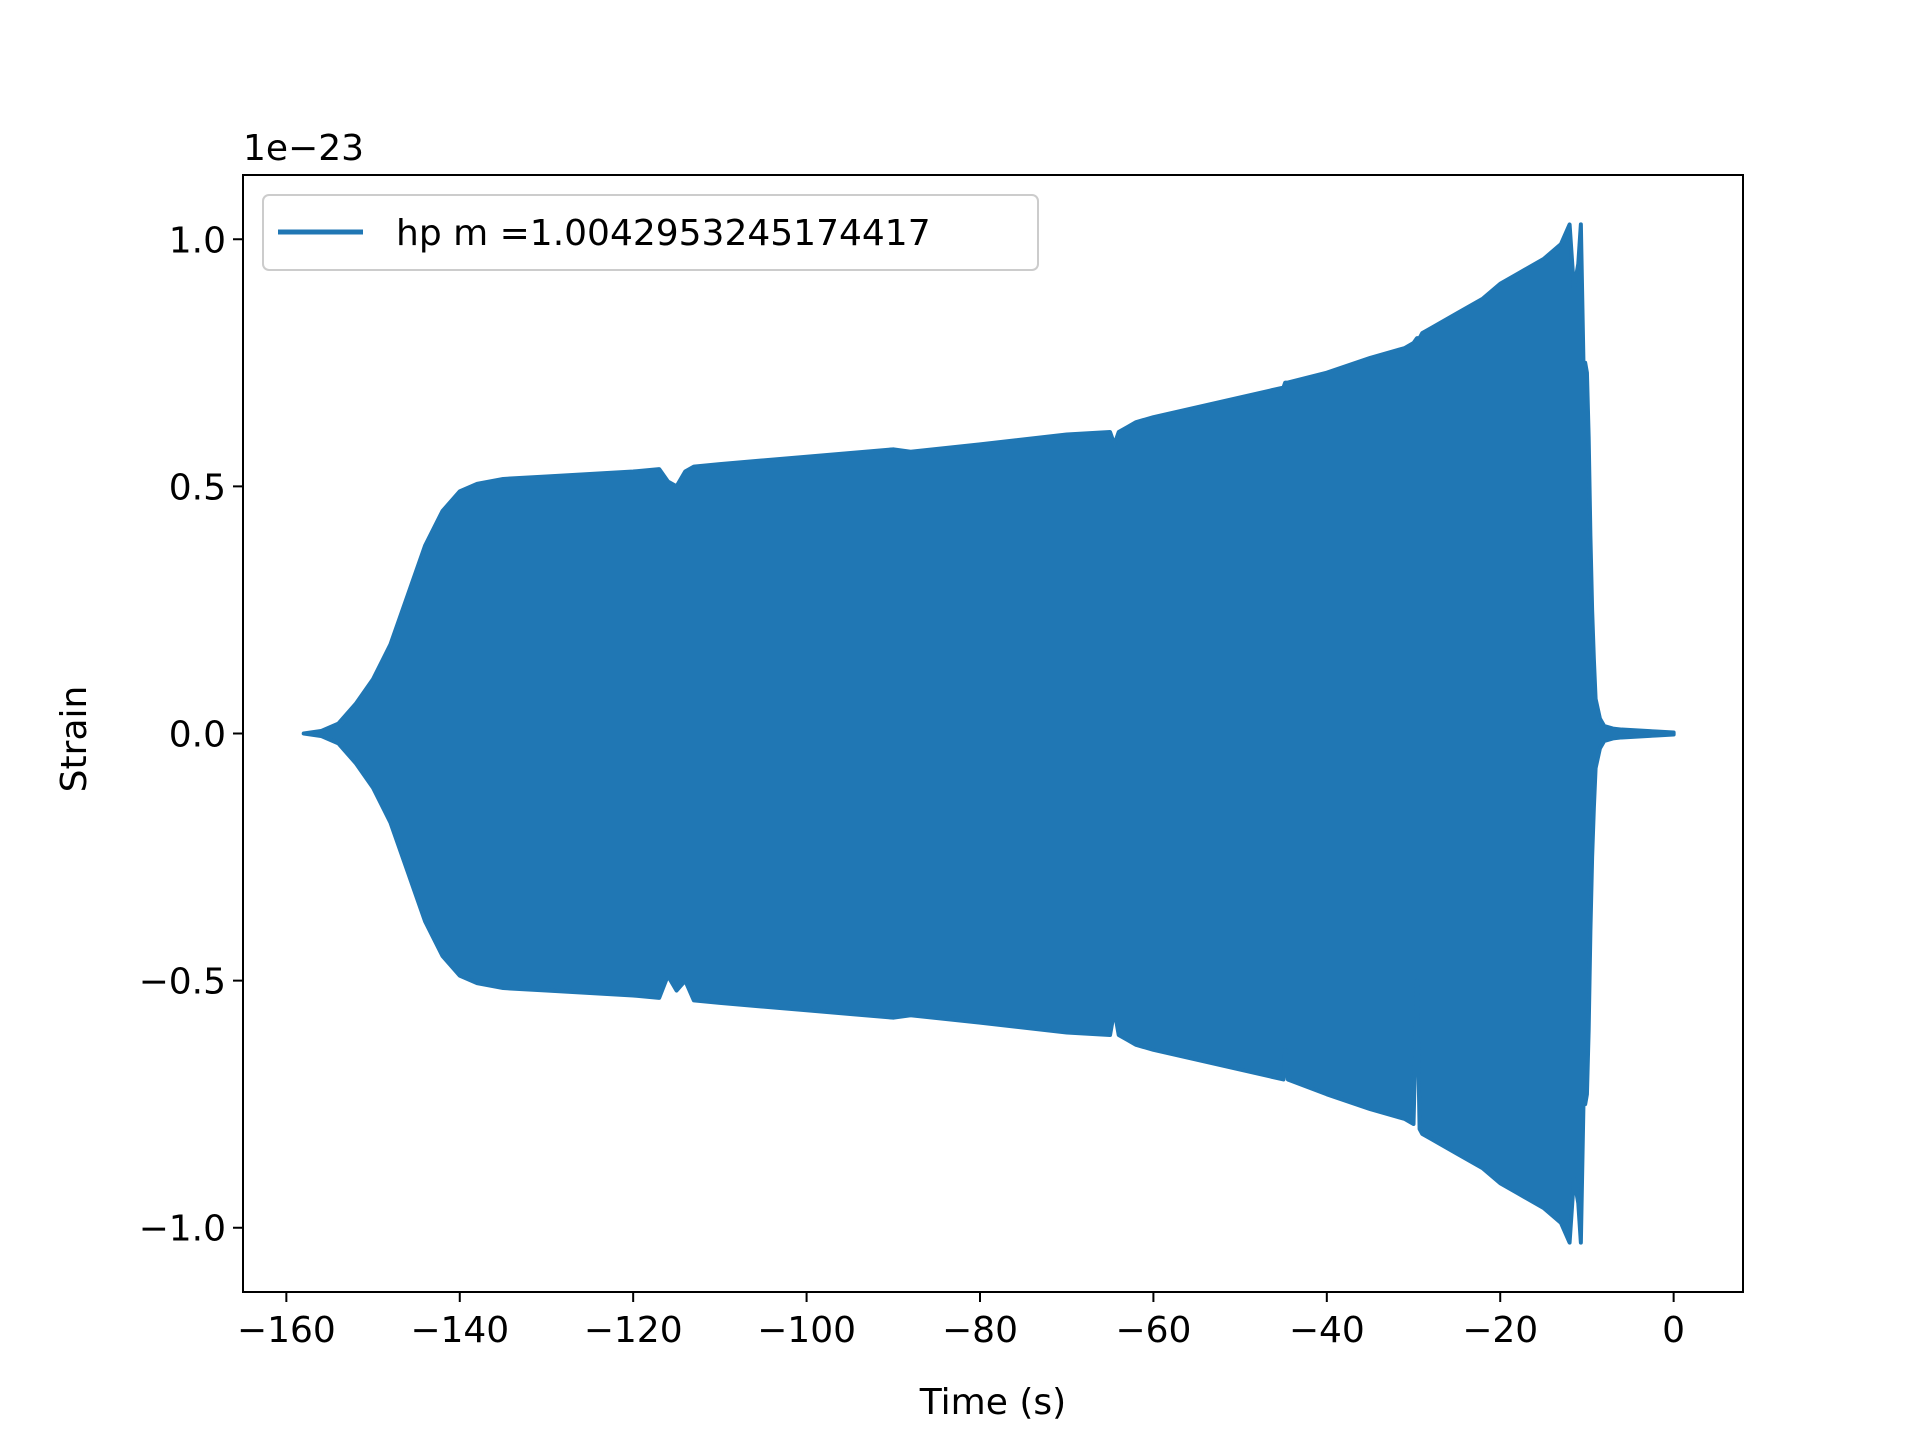  Describe the element at coordinates (303, 148) in the screenshot. I see `y-offset-label: 1e−23` at that location.